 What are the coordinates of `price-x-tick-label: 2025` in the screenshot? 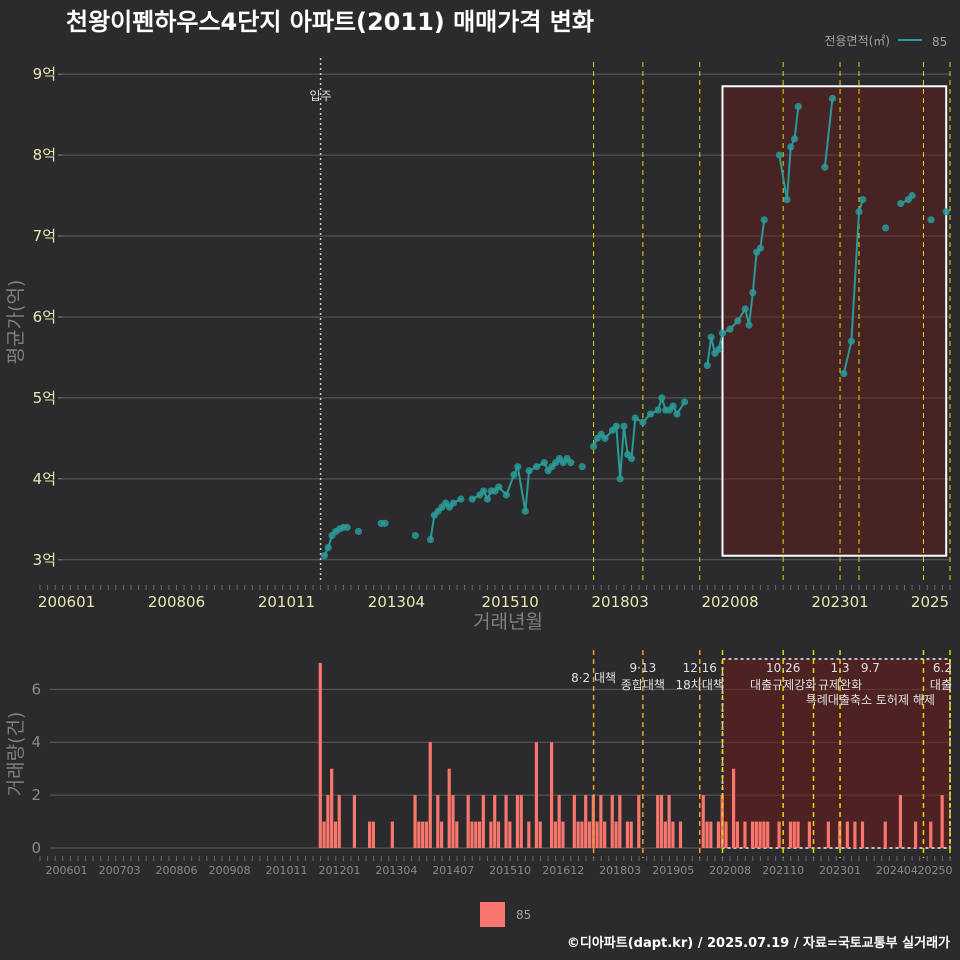 It's located at (930, 602).